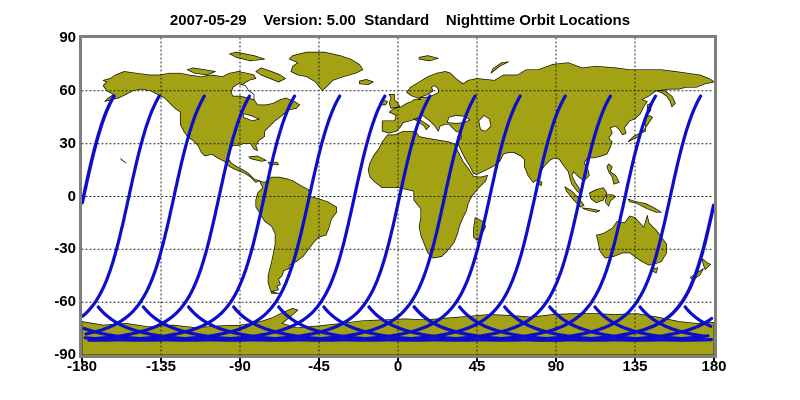 The height and width of the screenshot is (400, 800). I want to click on landmass-uk, so click(394, 101).